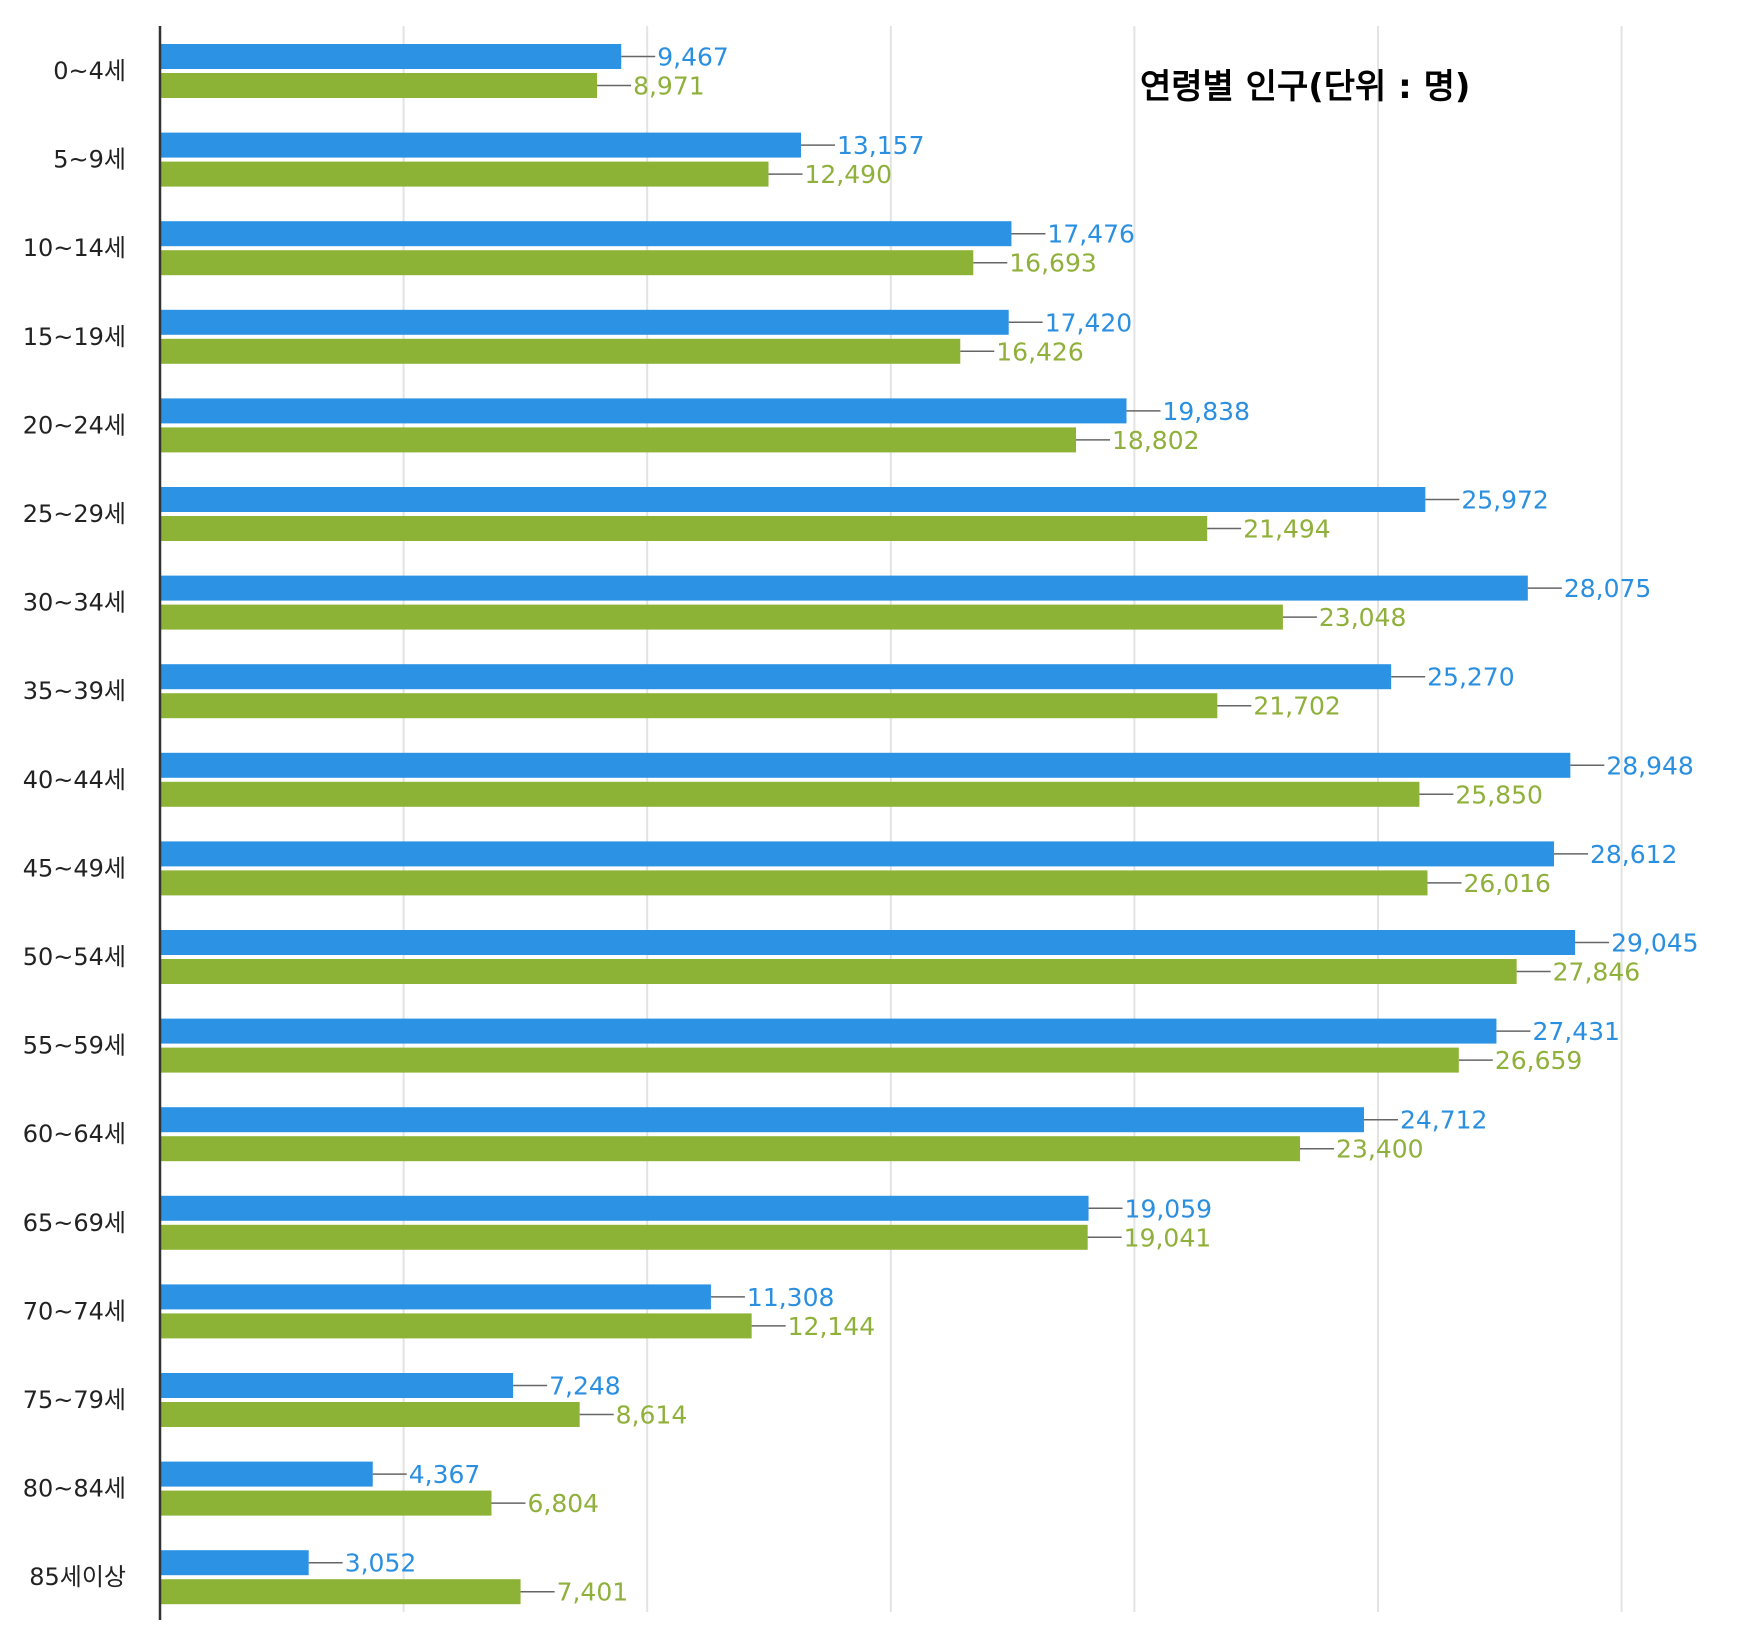 This screenshot has height=1635, width=1753. I want to click on value-label-series-2-3: 16,426, so click(1039, 351).